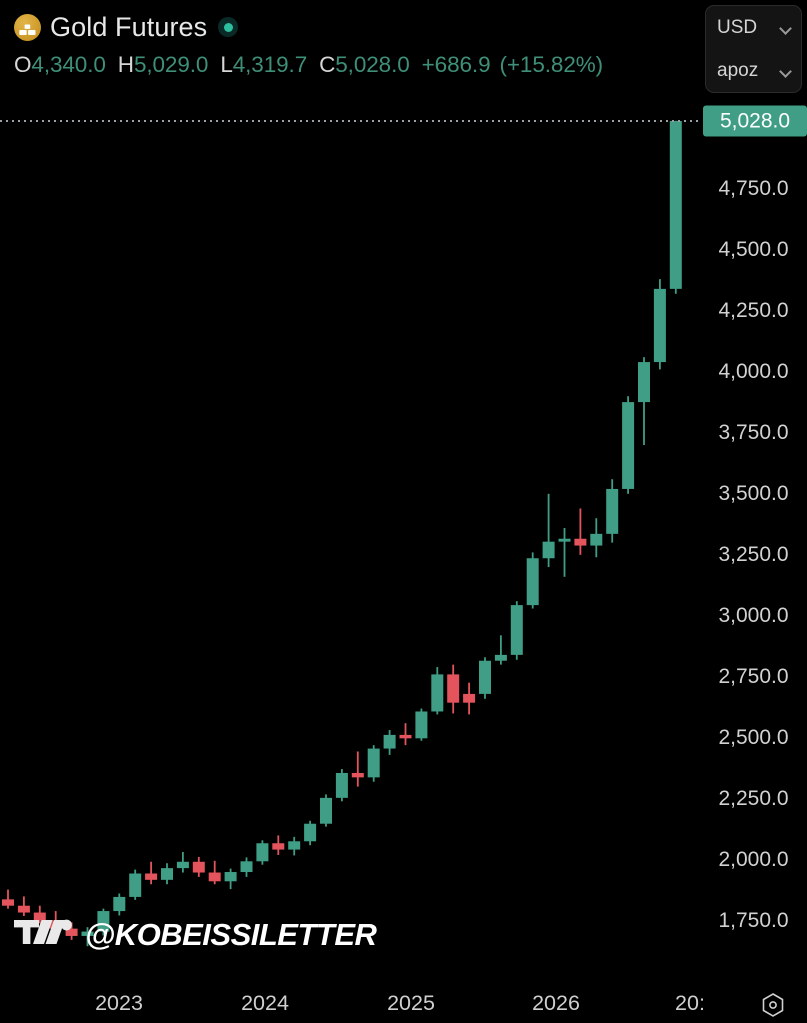  Describe the element at coordinates (753, 737) in the screenshot. I see `price-axis-tick: 2,500.0` at that location.